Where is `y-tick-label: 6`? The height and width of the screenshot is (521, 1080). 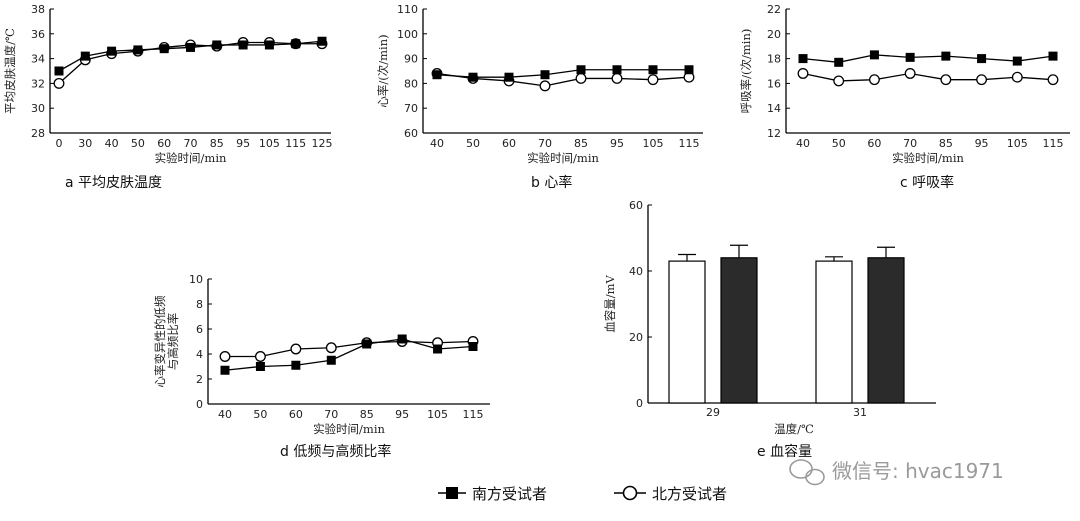 y-tick-label: 6 is located at coordinates (199, 329).